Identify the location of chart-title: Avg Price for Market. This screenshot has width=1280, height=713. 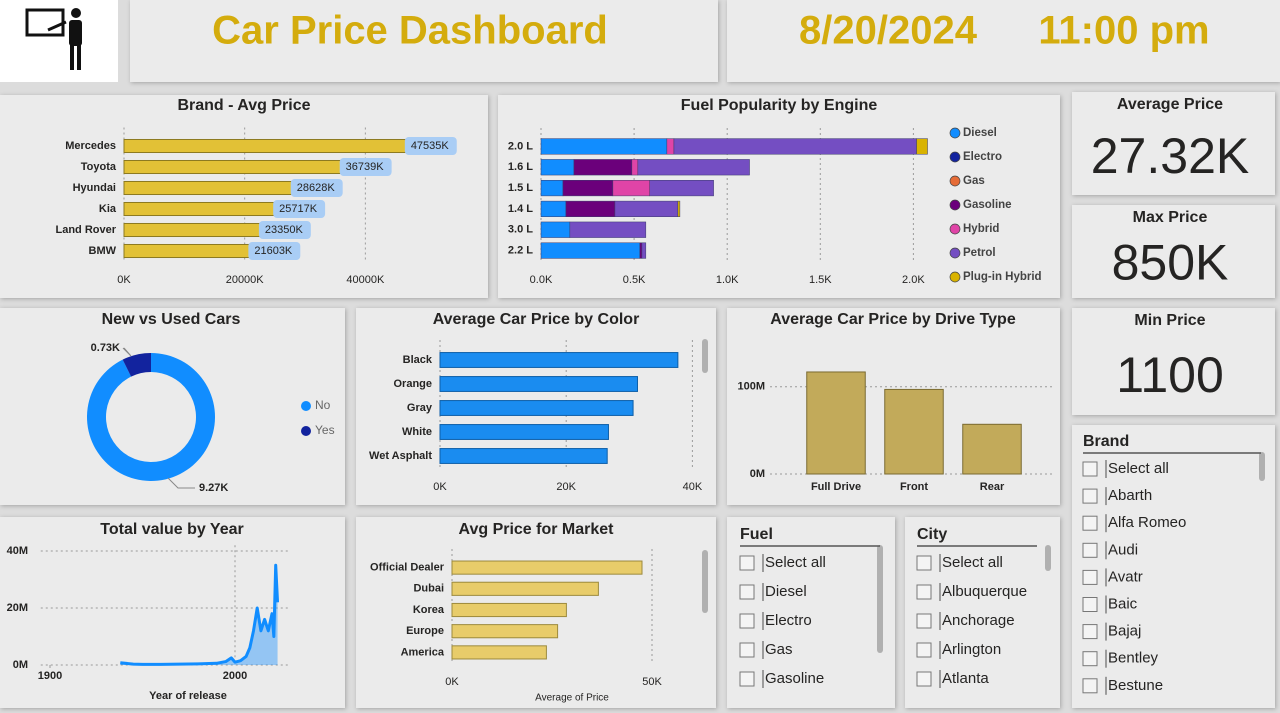
(536, 529).